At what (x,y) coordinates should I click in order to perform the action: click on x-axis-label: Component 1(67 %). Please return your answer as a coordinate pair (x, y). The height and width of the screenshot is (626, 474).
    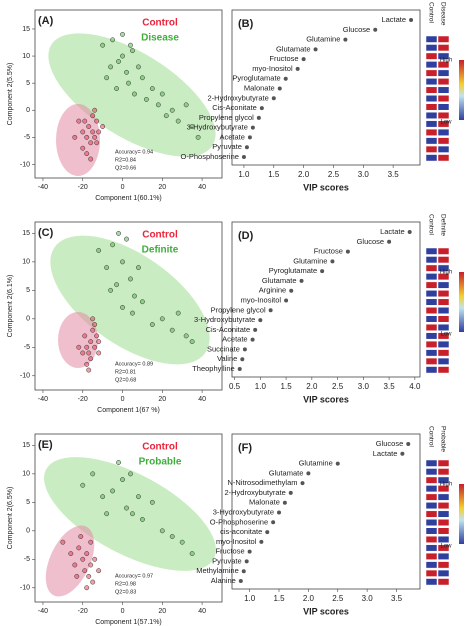
    Looking at the image, I should click on (128, 410).